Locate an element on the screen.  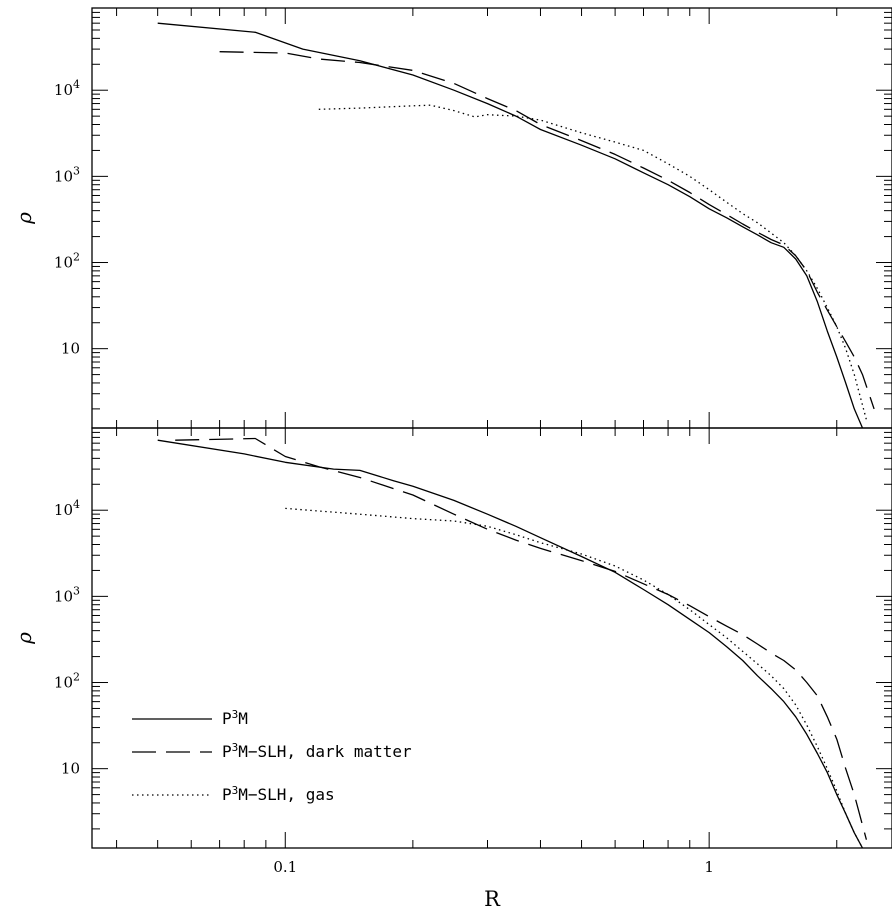
x-axis-label: R is located at coordinates (492, 898).